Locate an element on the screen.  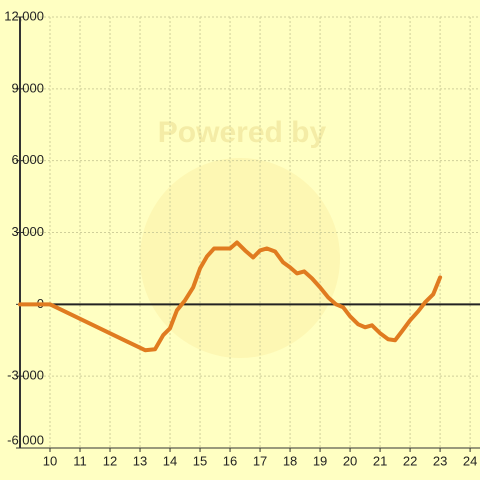
x-tick-label: 20 is located at coordinates (350, 460).